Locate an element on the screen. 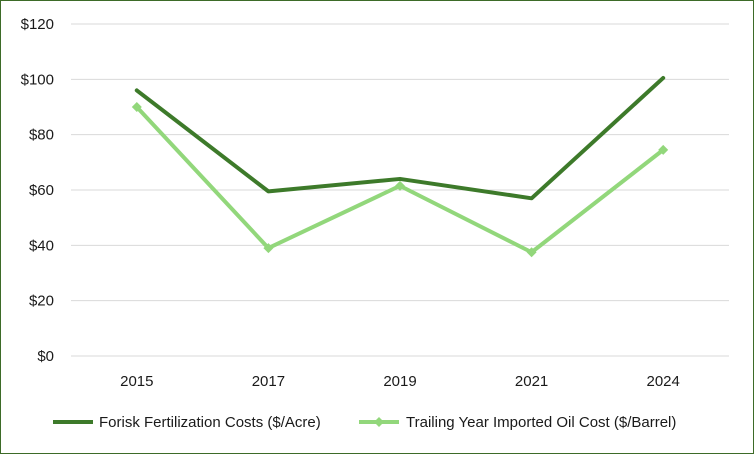 Image resolution: width=754 pixels, height=458 pixels. x-axis-tick-labels: 2015 2017 2019 2021 2024 is located at coordinates (400, 381).